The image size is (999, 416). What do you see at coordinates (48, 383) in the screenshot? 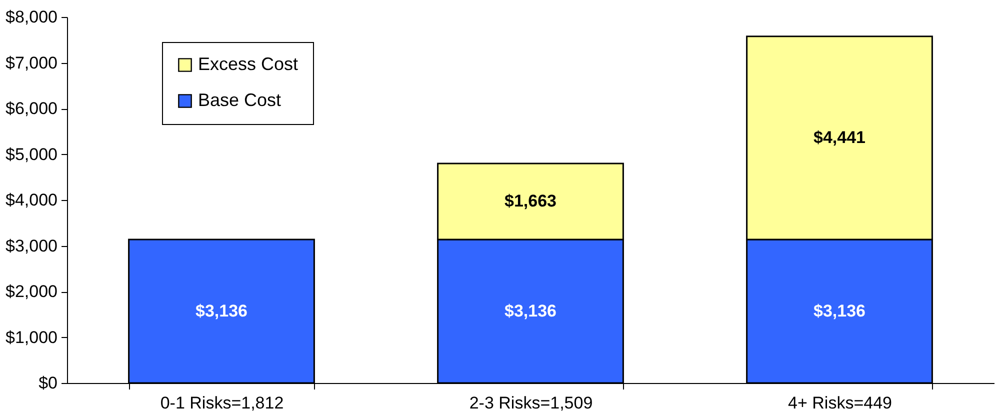
I see `y-tick-label: $0` at bounding box center [48, 383].